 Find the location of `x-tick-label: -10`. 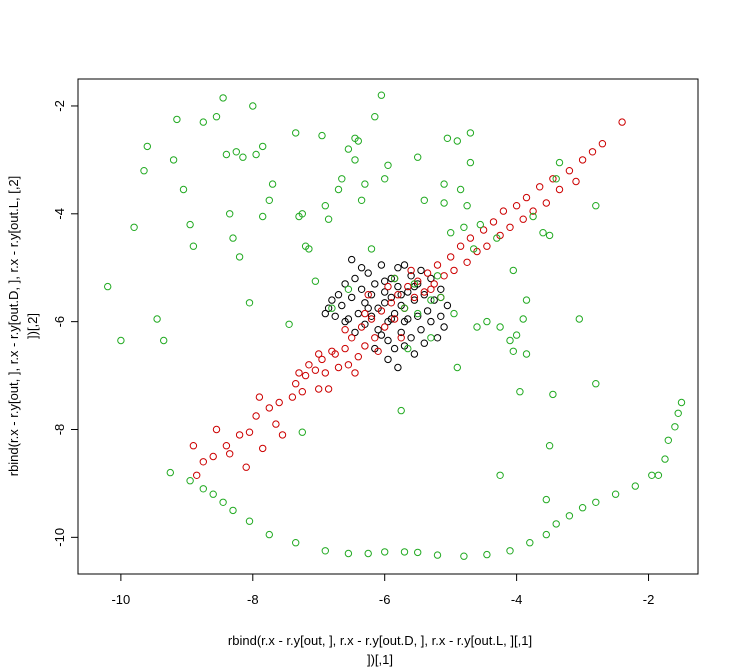

x-tick-label: -10 is located at coordinates (120, 599).